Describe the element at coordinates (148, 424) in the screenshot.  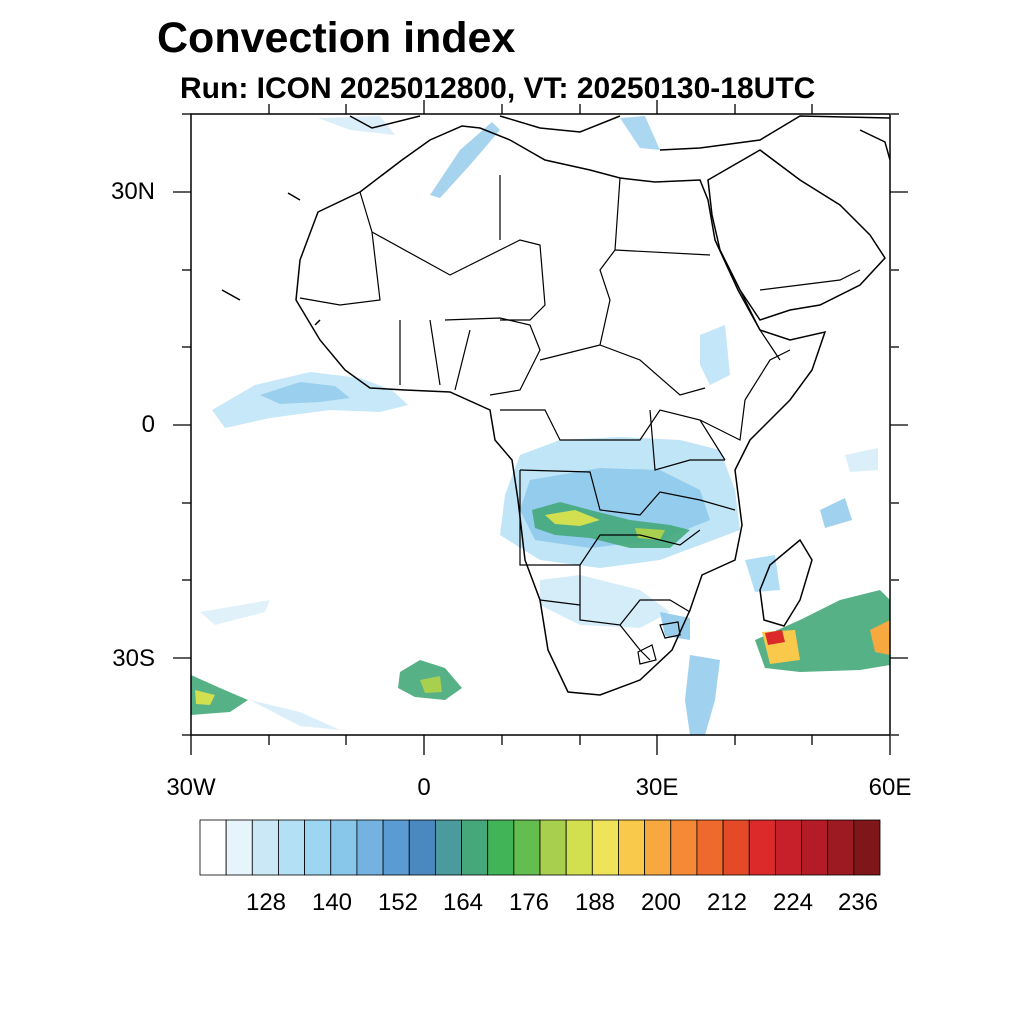
I see `lat-label-0: 0` at that location.